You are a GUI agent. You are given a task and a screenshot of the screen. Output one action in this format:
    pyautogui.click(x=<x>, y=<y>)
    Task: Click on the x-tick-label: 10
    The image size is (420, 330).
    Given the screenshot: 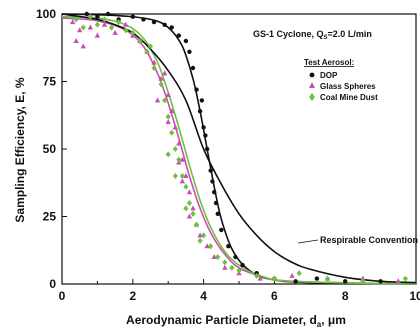 What is the action you would take?
    pyautogui.click(x=414, y=296)
    